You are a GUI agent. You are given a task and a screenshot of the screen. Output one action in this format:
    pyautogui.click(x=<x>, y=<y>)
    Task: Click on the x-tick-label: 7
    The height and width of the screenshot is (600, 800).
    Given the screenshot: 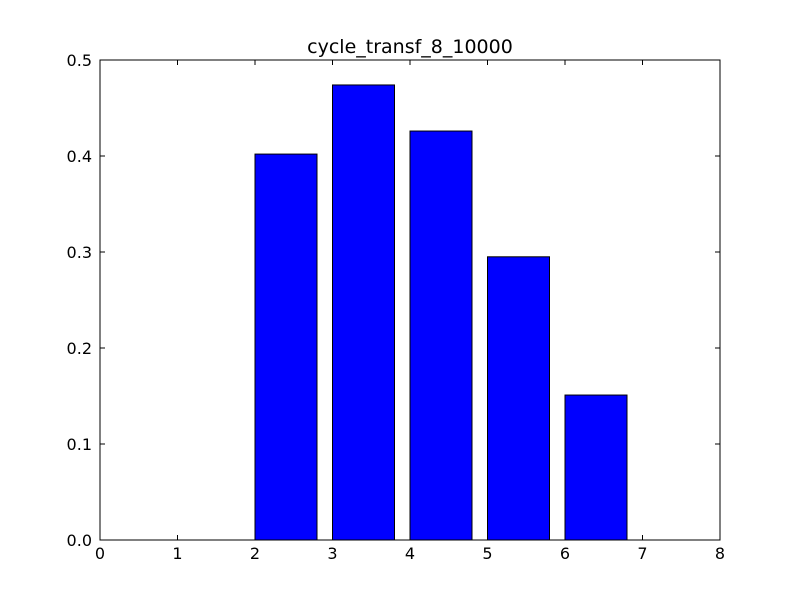 What is the action you would take?
    pyautogui.click(x=642, y=553)
    